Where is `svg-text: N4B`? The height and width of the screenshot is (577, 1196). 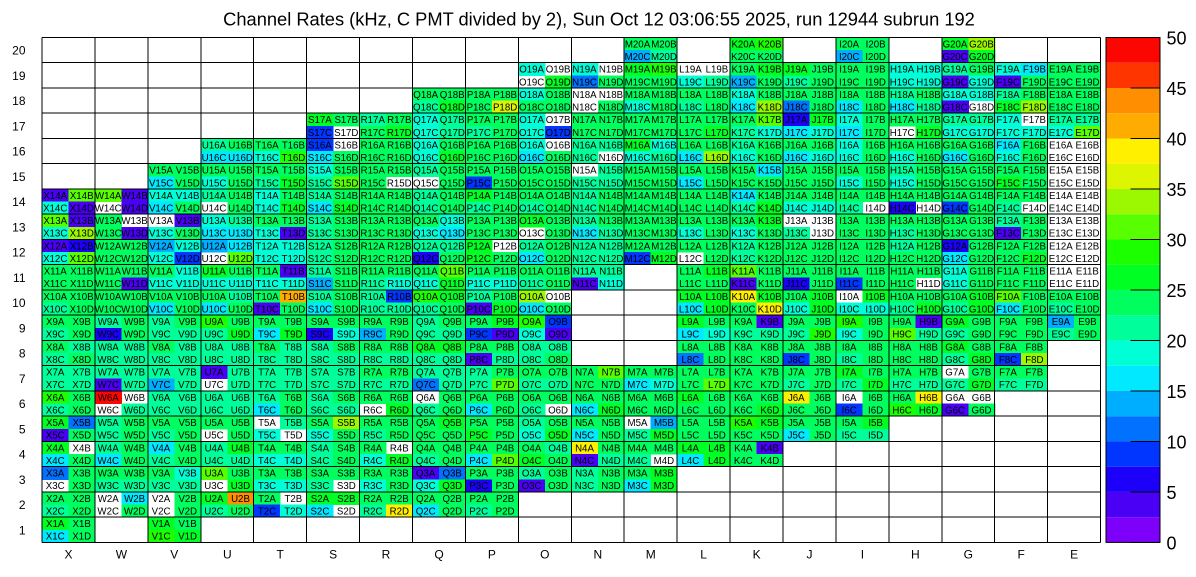 svg-text: N4B is located at coordinates (611, 448).